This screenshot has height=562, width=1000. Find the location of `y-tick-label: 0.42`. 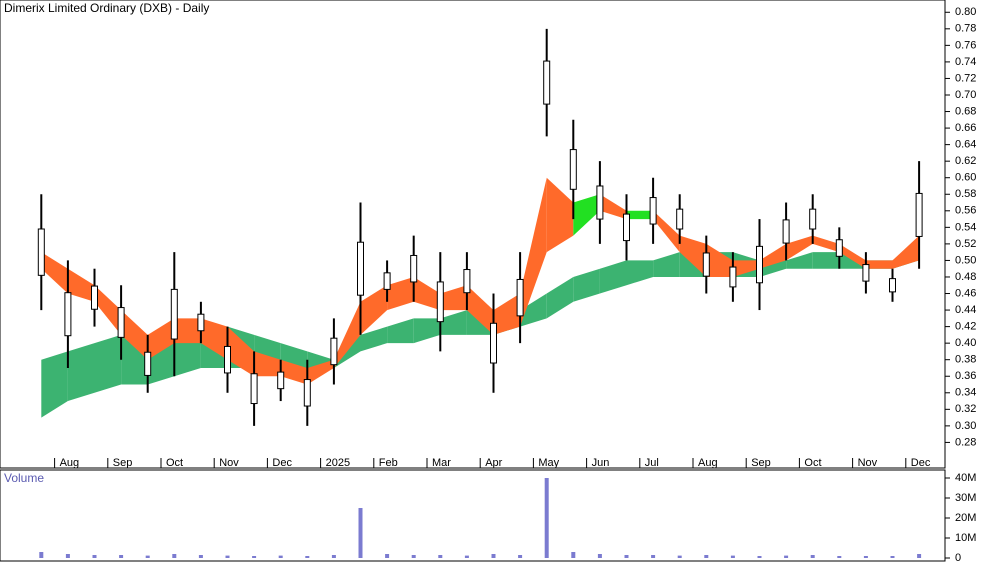

y-tick-label: 0.42 is located at coordinates (965, 327).